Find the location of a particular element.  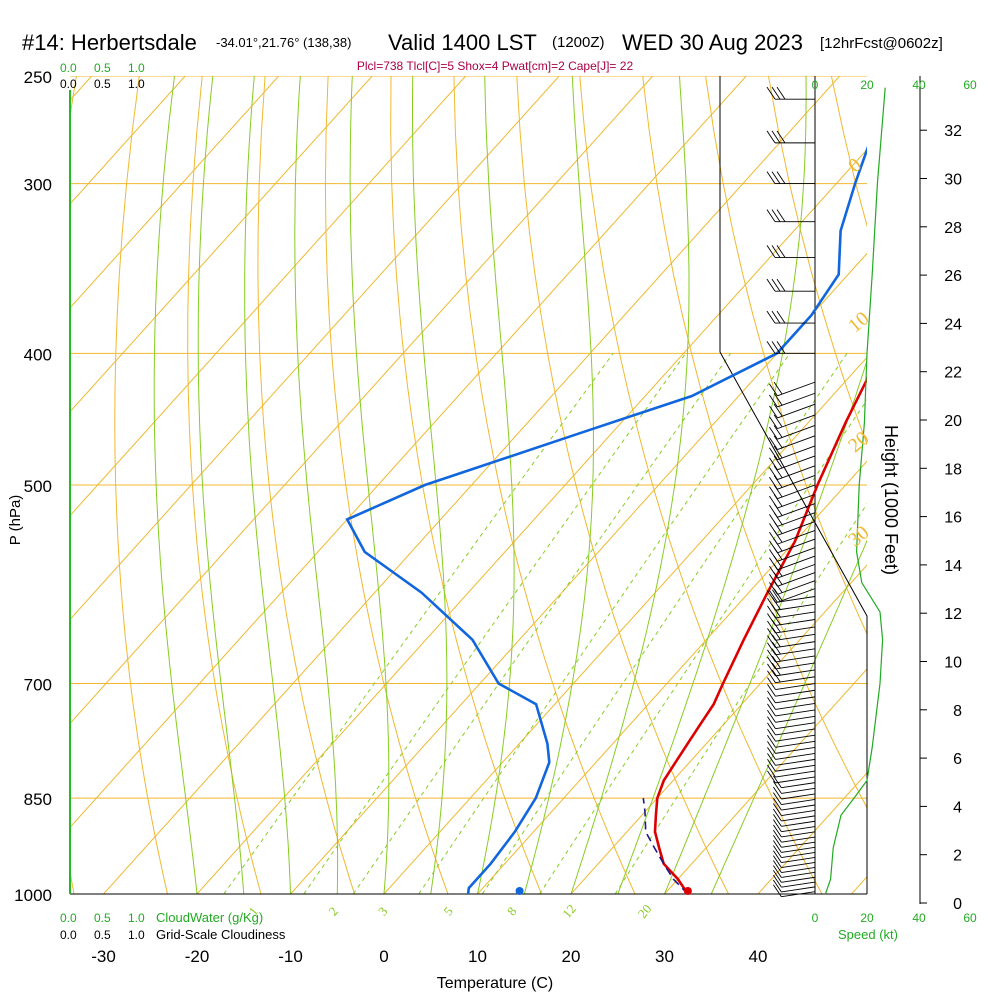

height-tick-label: 0 is located at coordinates (957, 904).